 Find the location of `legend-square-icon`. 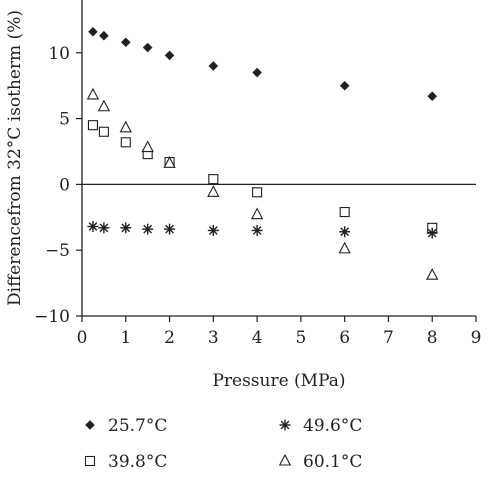

legend-square-icon is located at coordinates (90, 461).